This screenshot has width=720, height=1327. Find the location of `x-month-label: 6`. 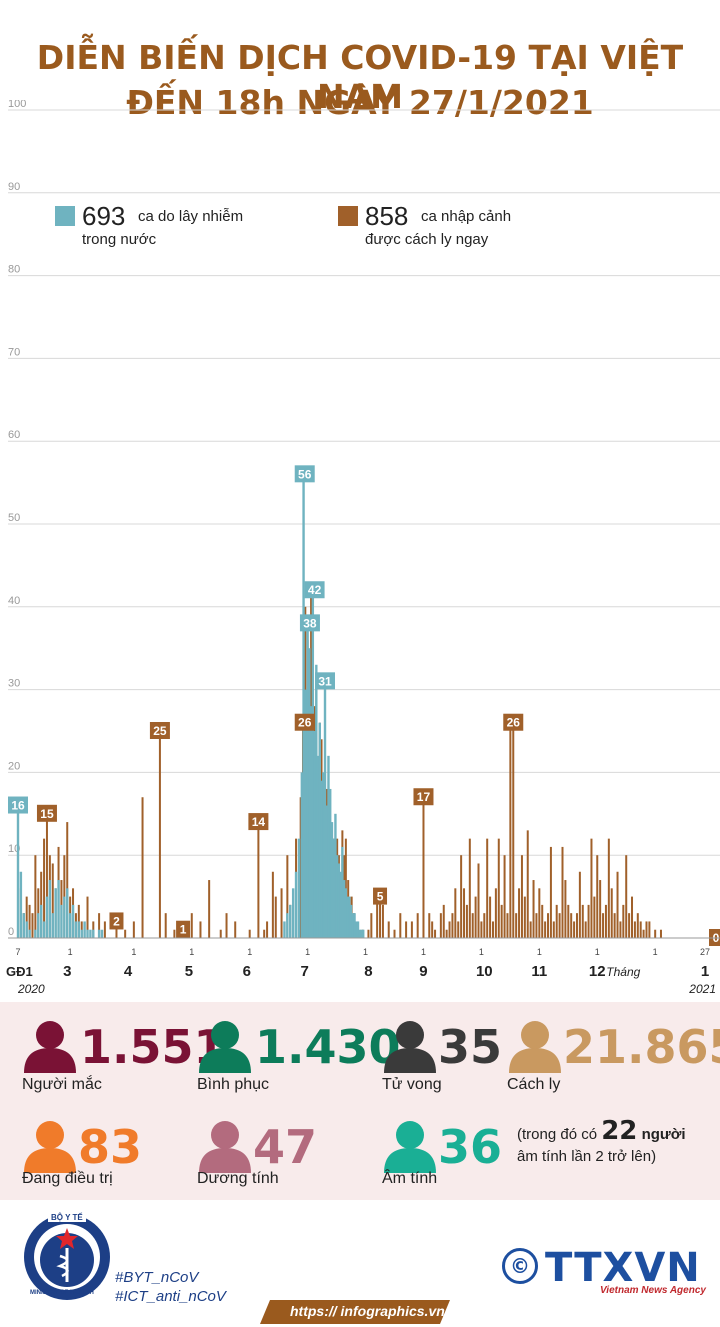

x-month-label: 6 is located at coordinates (247, 971).